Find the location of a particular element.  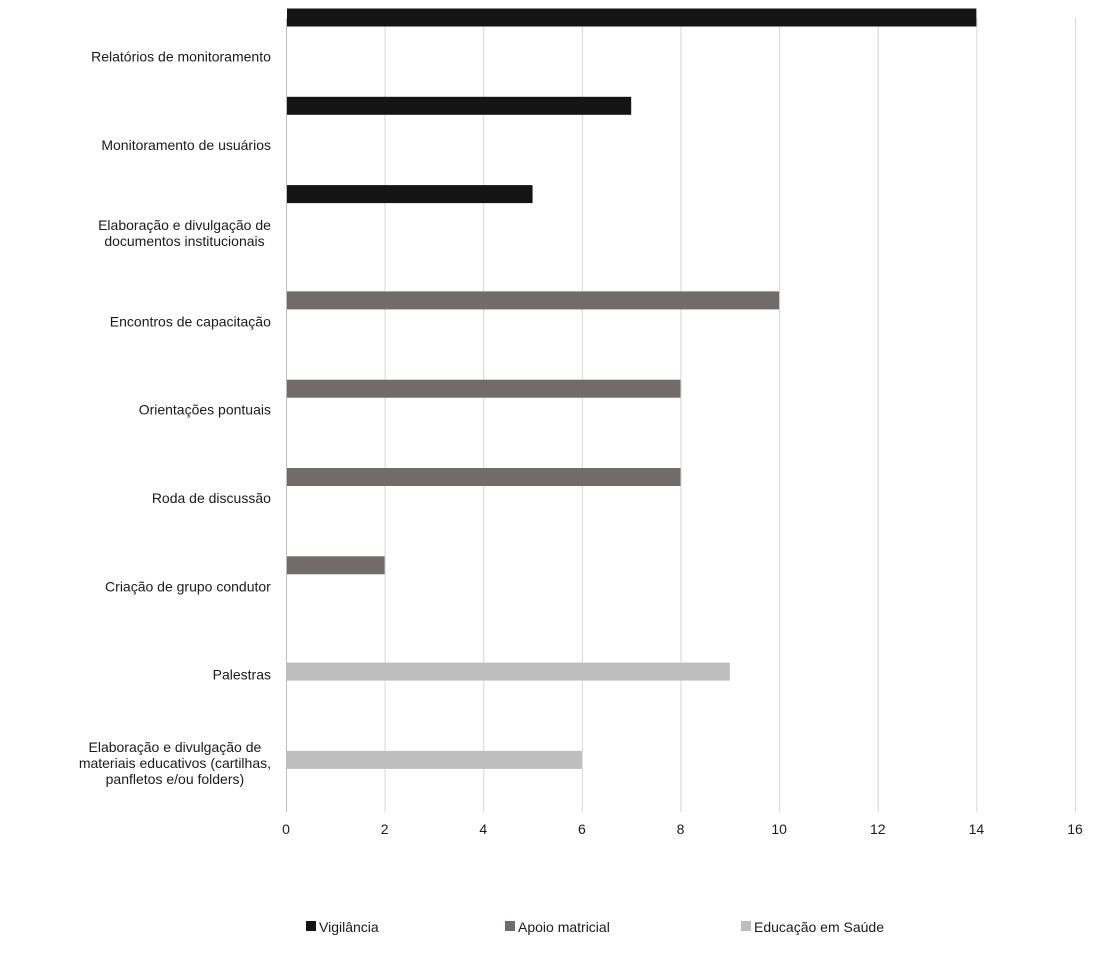

category-label: Orientações pontuais is located at coordinates (205, 410).